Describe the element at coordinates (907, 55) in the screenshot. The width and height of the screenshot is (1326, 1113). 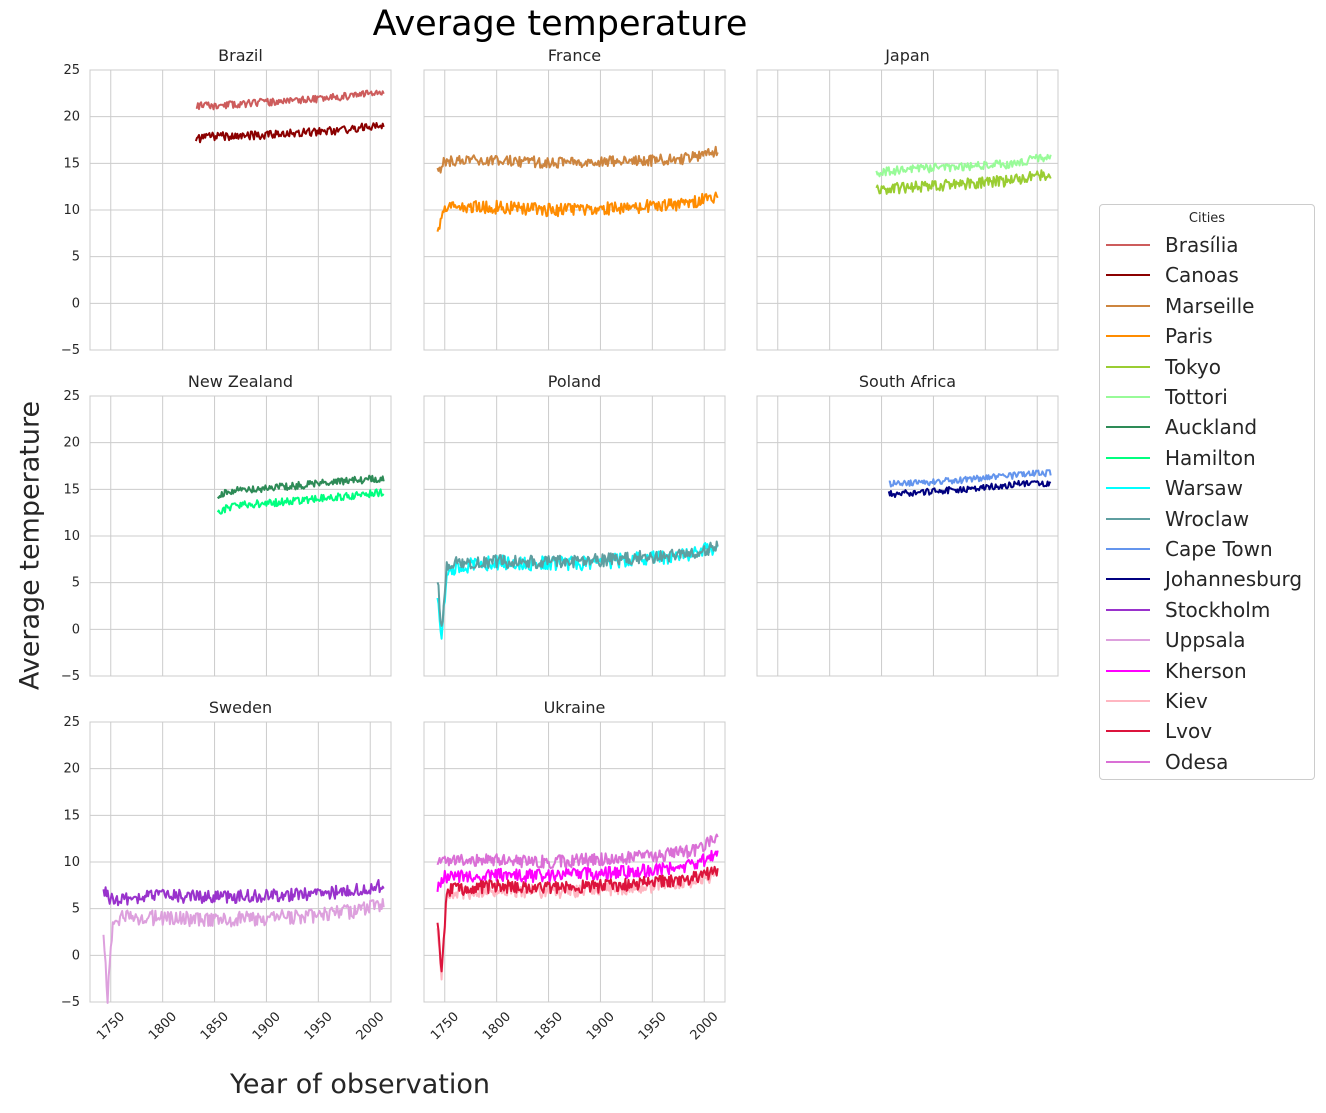
I see `panel-title: Japan` at that location.